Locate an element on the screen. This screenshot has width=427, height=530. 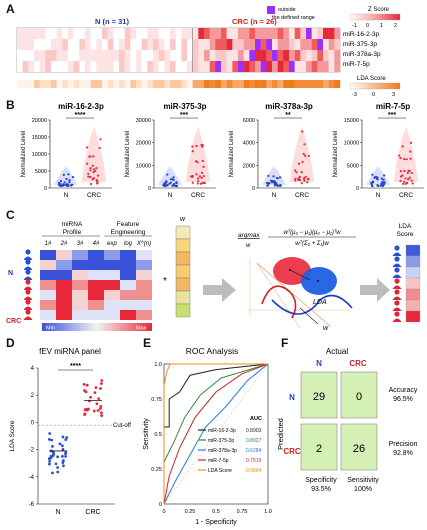
cm-sensitivity: 100% is located at coordinates (363, 489).